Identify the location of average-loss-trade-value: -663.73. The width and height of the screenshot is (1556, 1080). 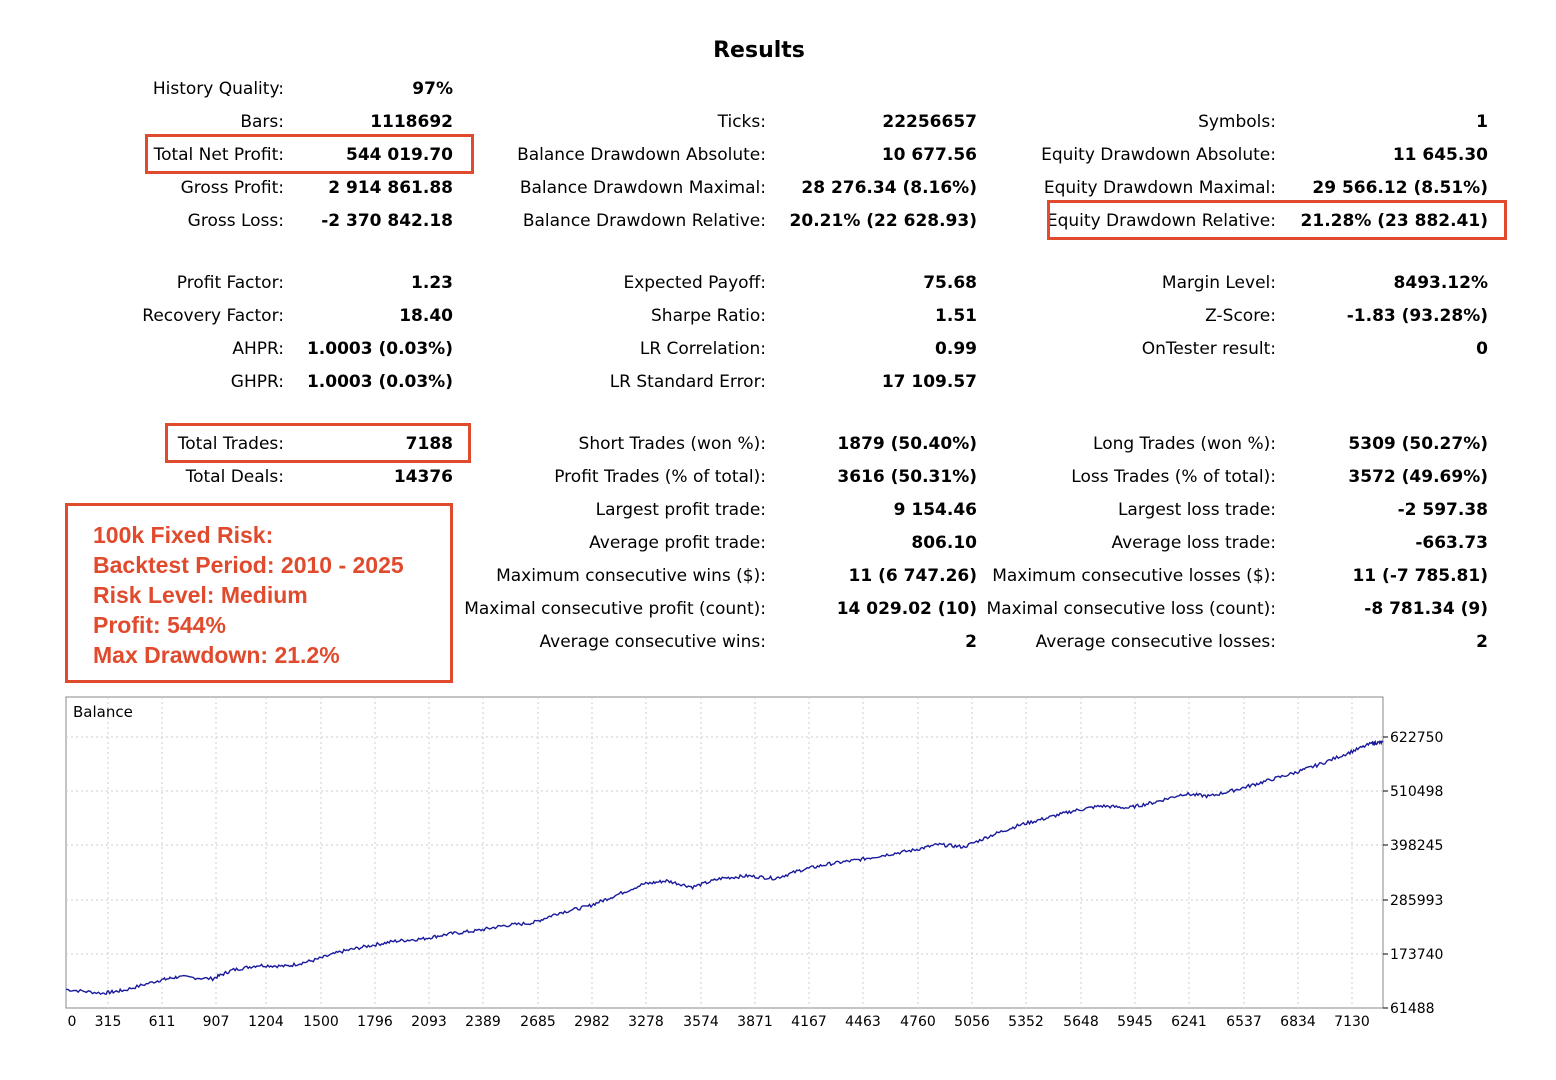
(1451, 543).